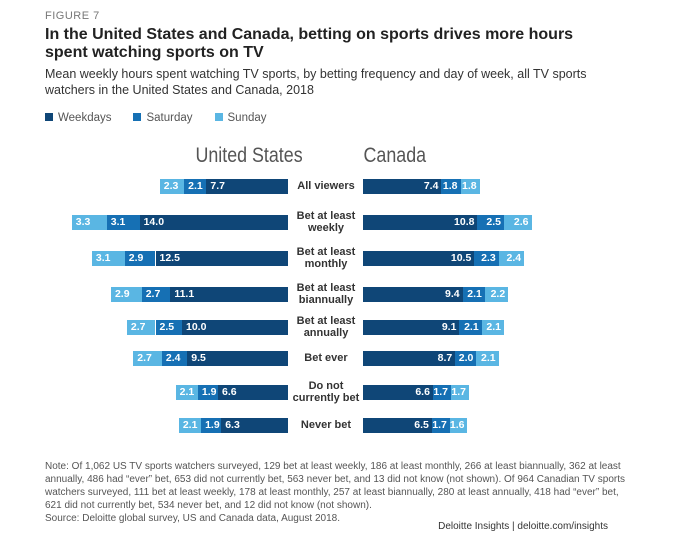 This screenshot has width=680, height=547. I want to click on category-label: Never bet, so click(326, 425).